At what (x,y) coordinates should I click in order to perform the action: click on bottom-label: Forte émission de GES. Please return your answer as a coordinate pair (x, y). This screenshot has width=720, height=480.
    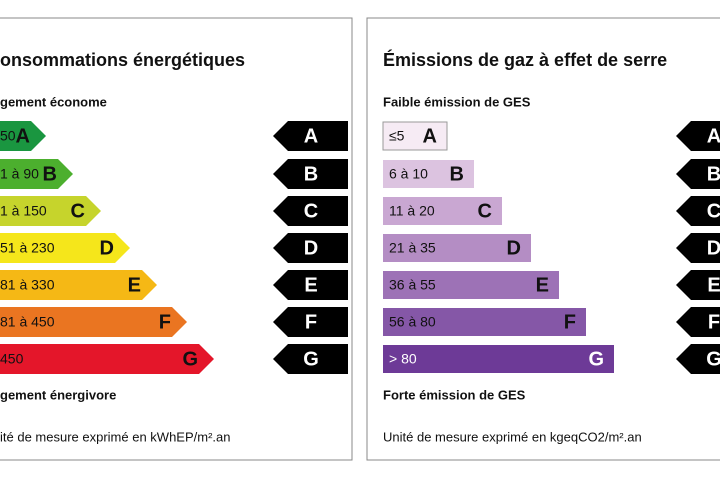
    Looking at the image, I should click on (454, 394).